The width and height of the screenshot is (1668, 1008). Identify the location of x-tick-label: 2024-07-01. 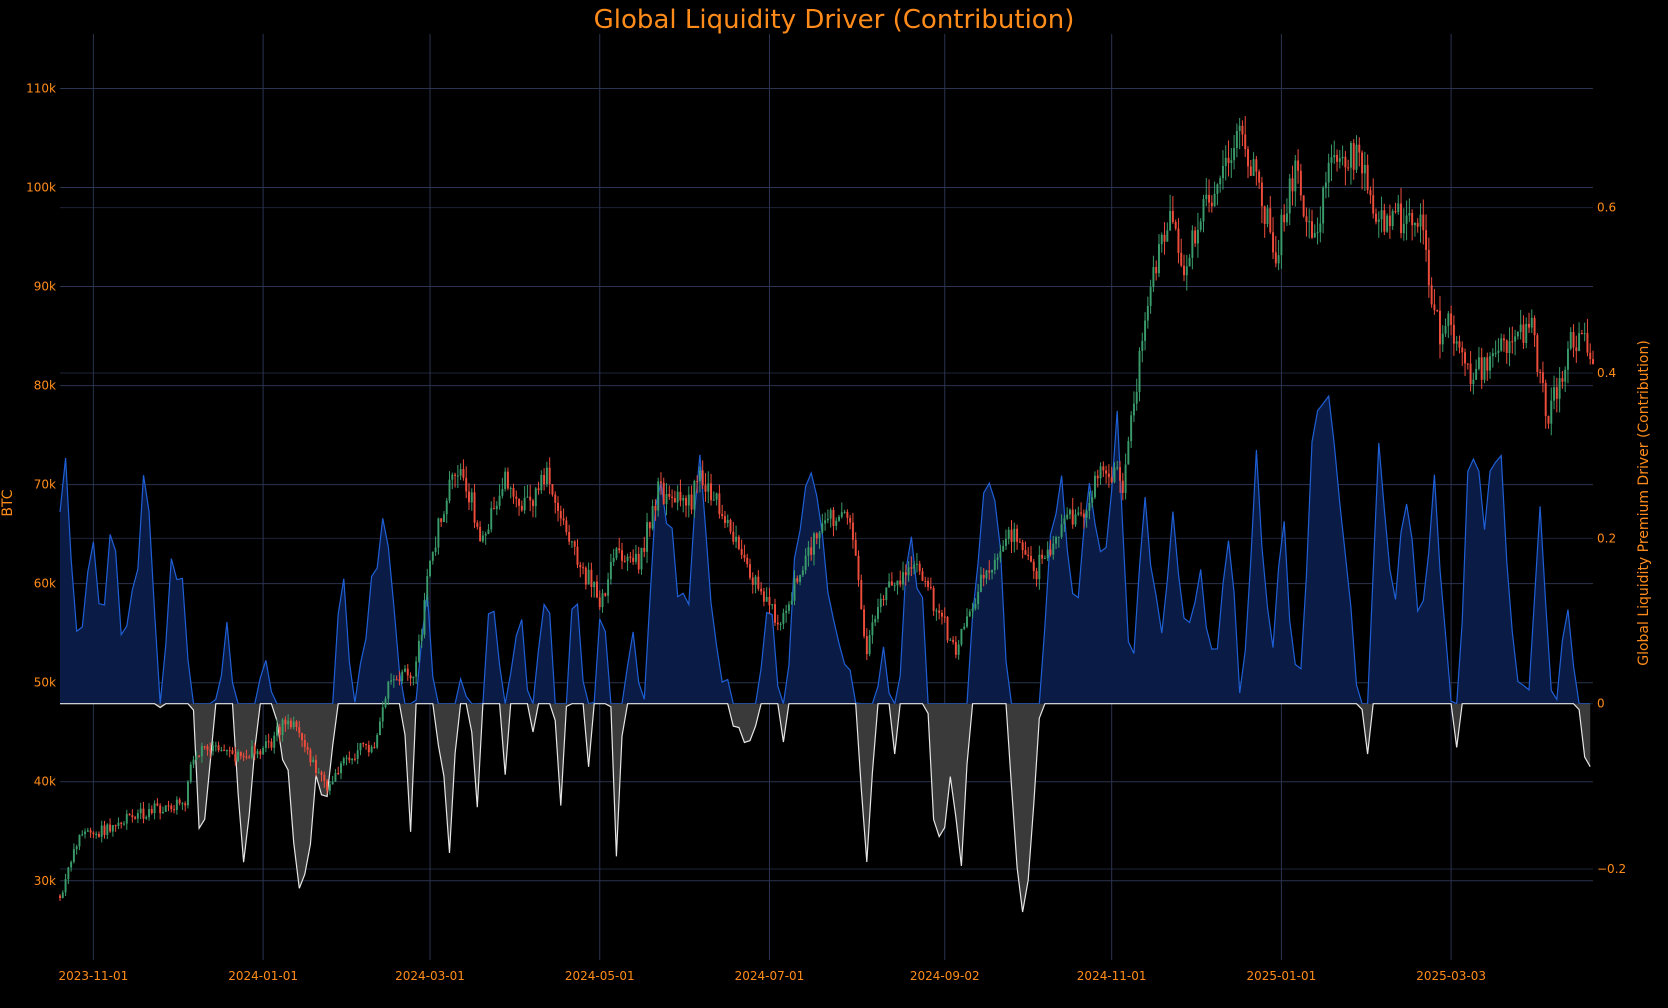
(770, 976).